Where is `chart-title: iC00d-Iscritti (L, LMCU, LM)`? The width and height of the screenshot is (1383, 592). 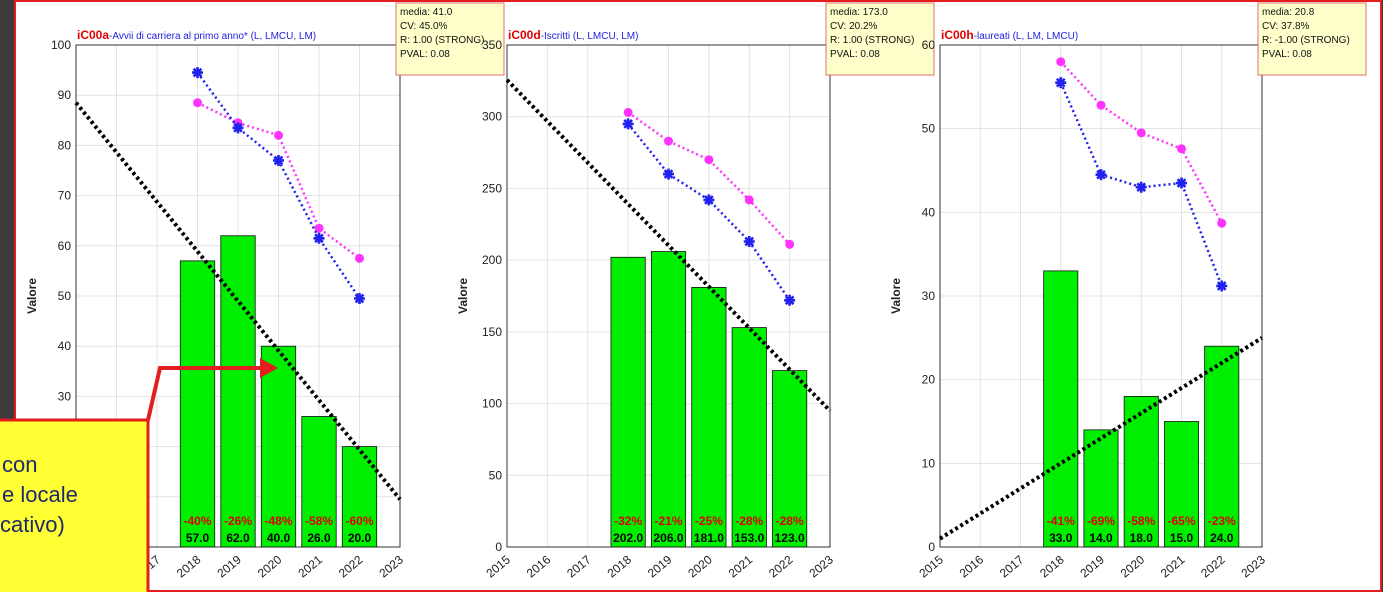 chart-title: iC00d-Iscritti (L, LMCU, LM) is located at coordinates (573, 35).